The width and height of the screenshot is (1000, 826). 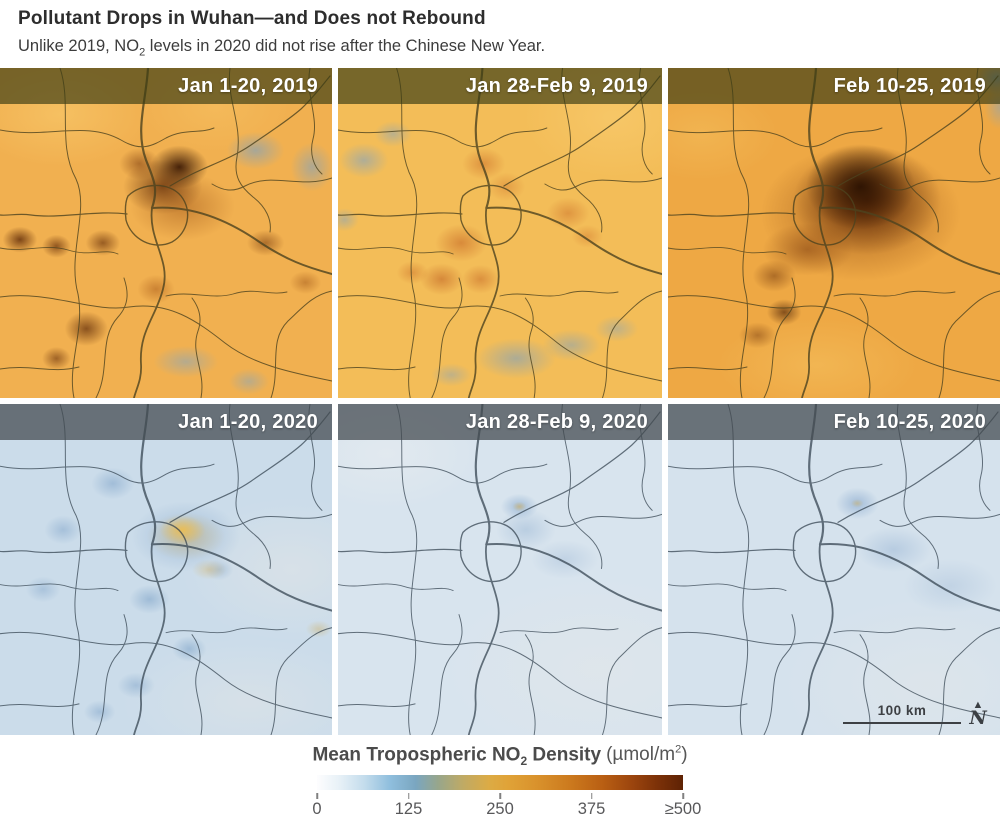 I want to click on date-banner: Jan 1-20, 2019, so click(x=166, y=86).